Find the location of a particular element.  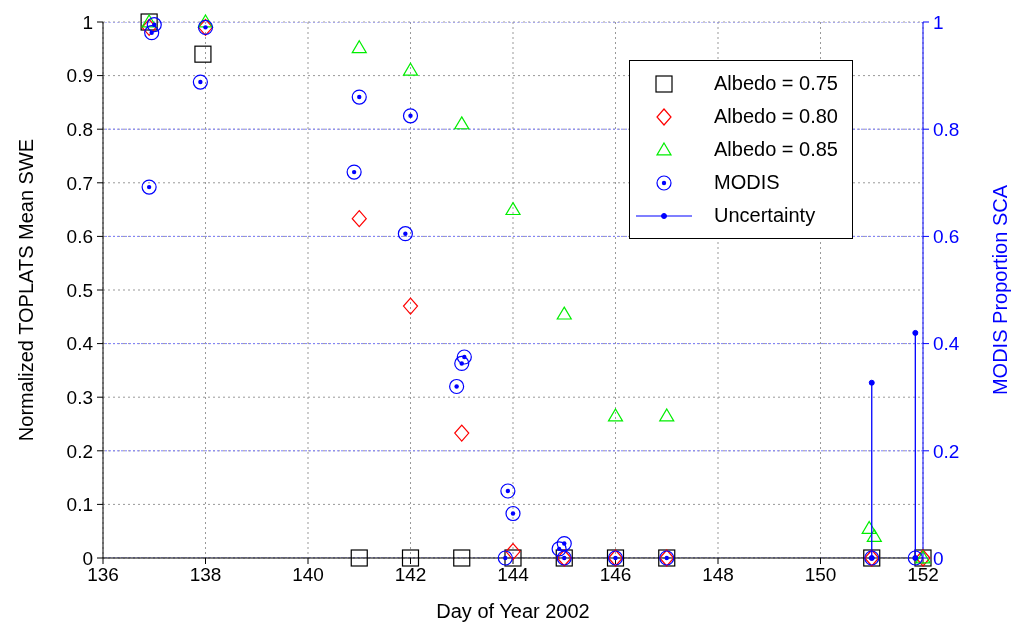

x-tick-label: 148 is located at coordinates (718, 575).